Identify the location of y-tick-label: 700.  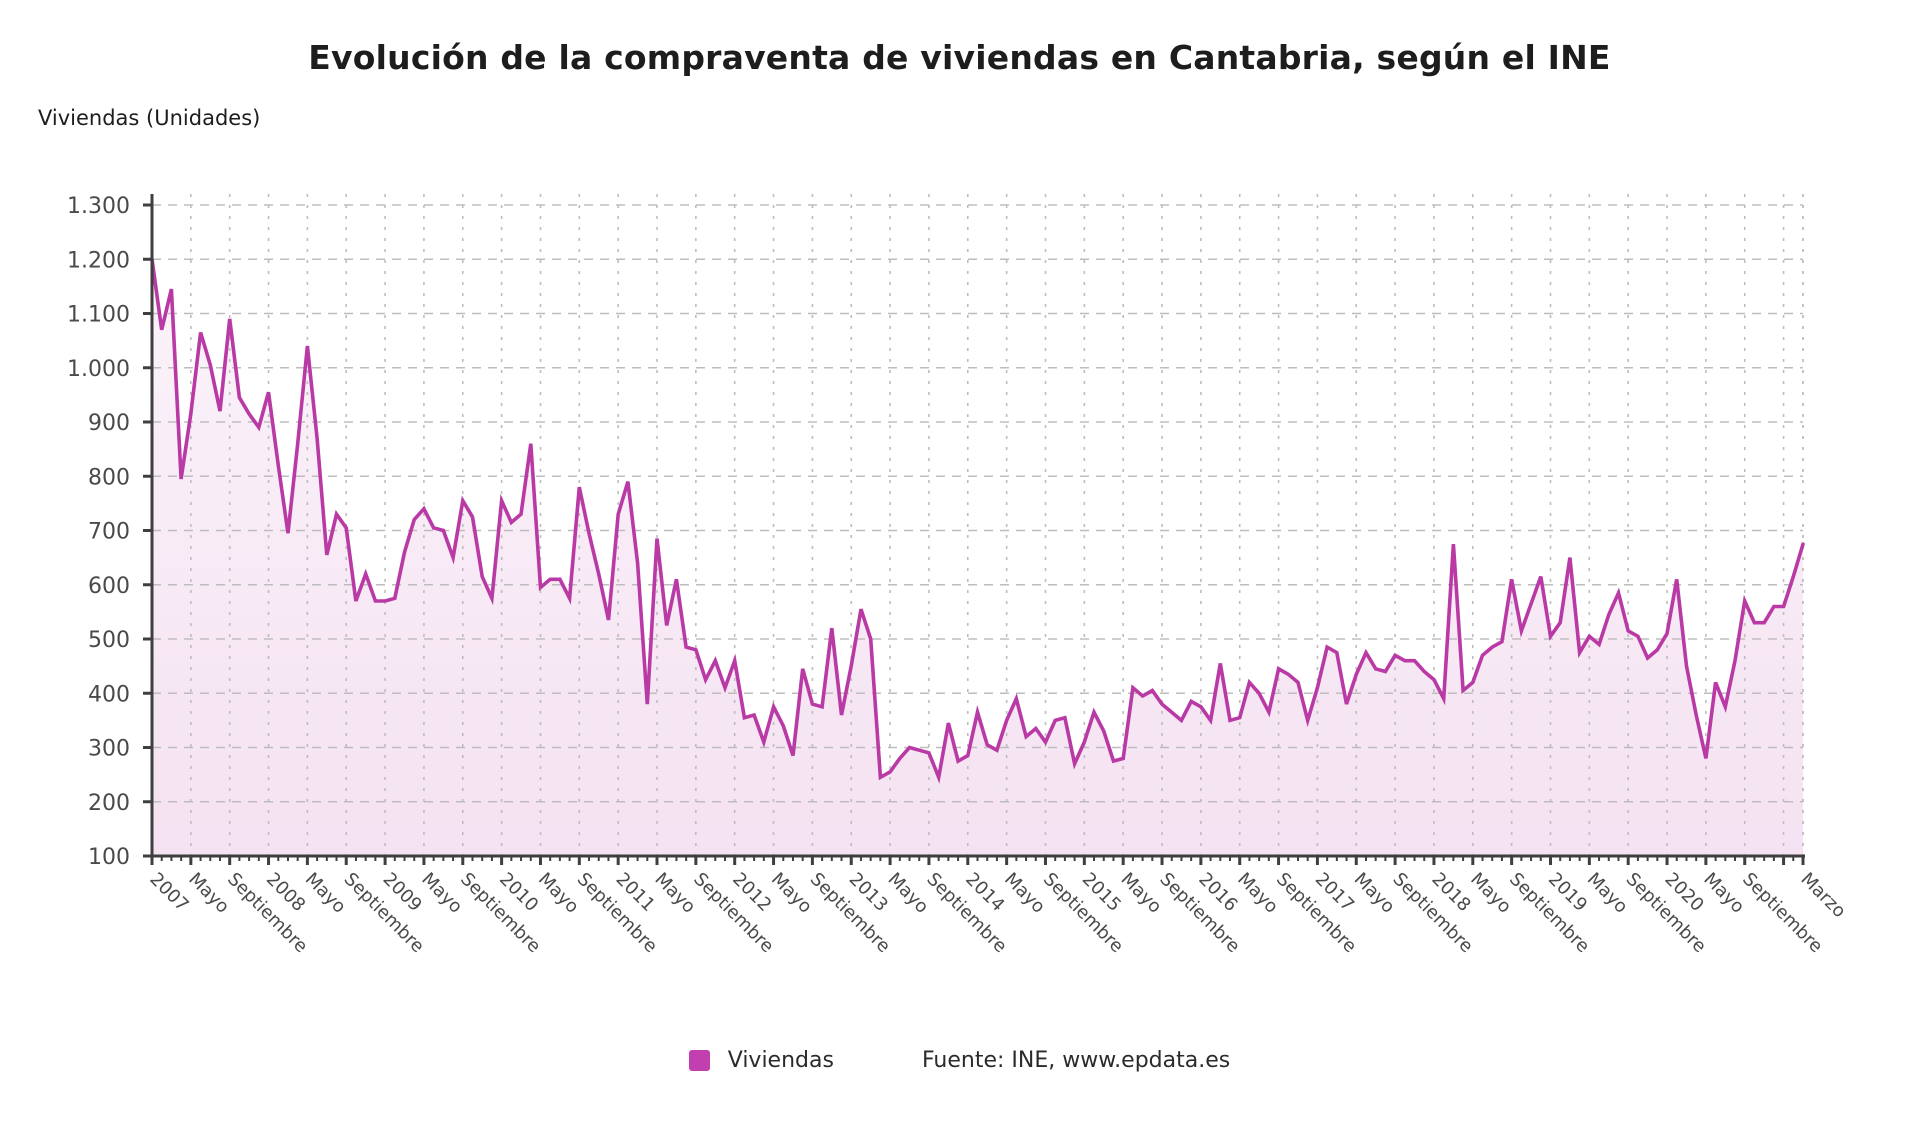
(109, 532).